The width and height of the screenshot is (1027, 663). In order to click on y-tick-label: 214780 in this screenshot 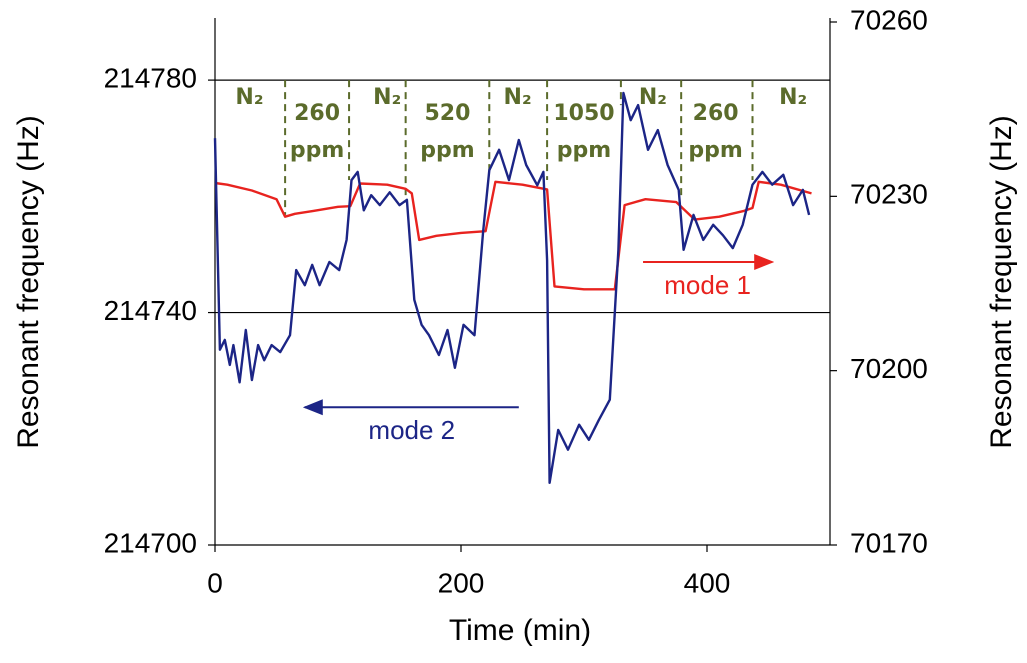, I will do `click(150, 78)`.